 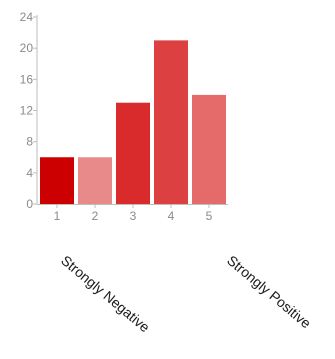 What do you see at coordinates (27, 79) in the screenshot?
I see `y-tick-label: 16` at bounding box center [27, 79].